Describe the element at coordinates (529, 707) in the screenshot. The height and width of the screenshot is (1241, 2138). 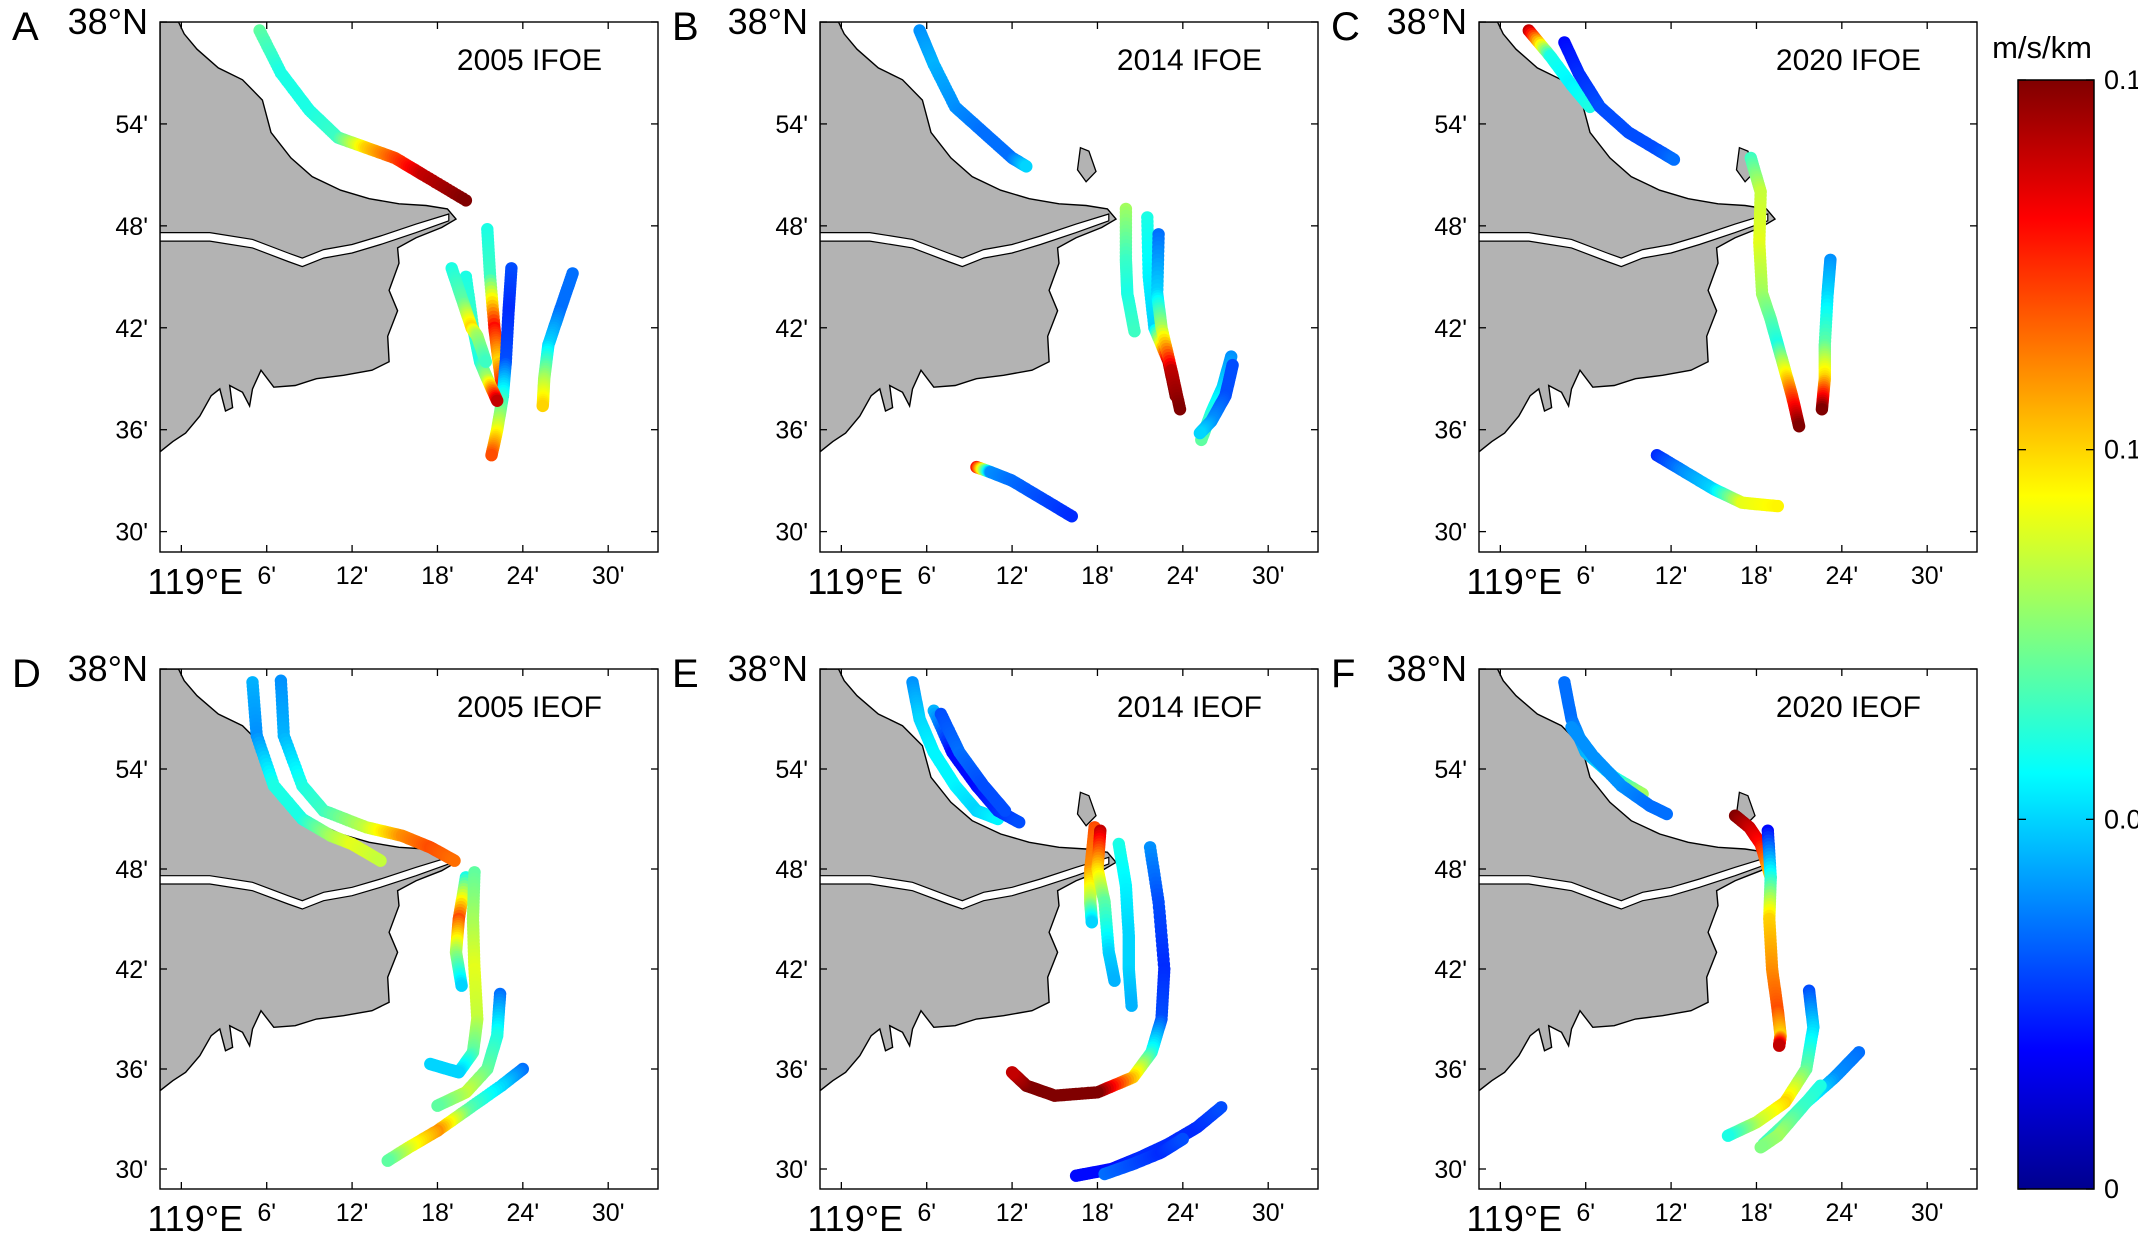
I see `panel-title: 2005 IEOF` at that location.